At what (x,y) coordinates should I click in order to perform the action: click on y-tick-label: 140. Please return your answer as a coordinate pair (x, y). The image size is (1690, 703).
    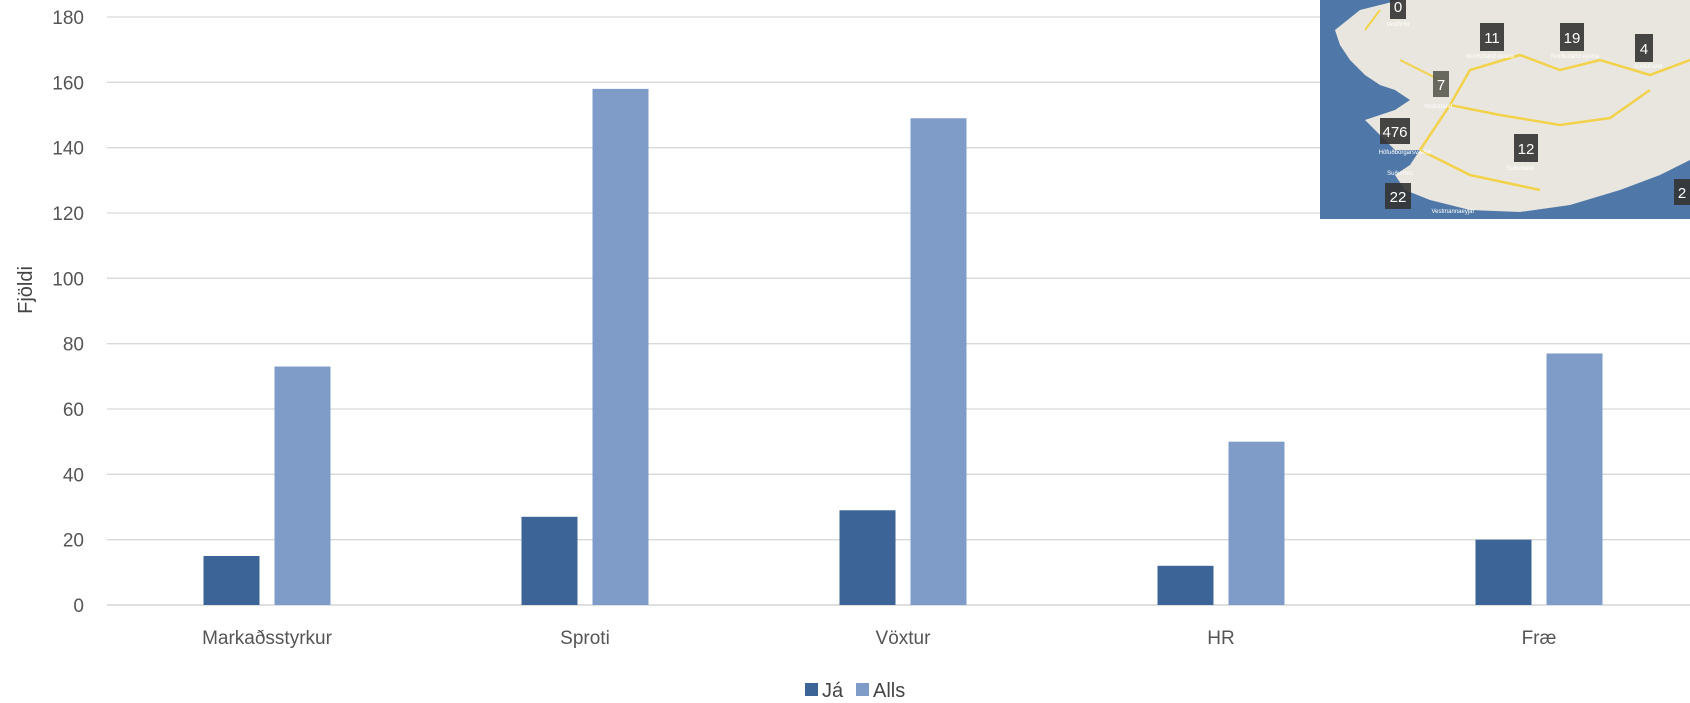
    Looking at the image, I should click on (68, 149).